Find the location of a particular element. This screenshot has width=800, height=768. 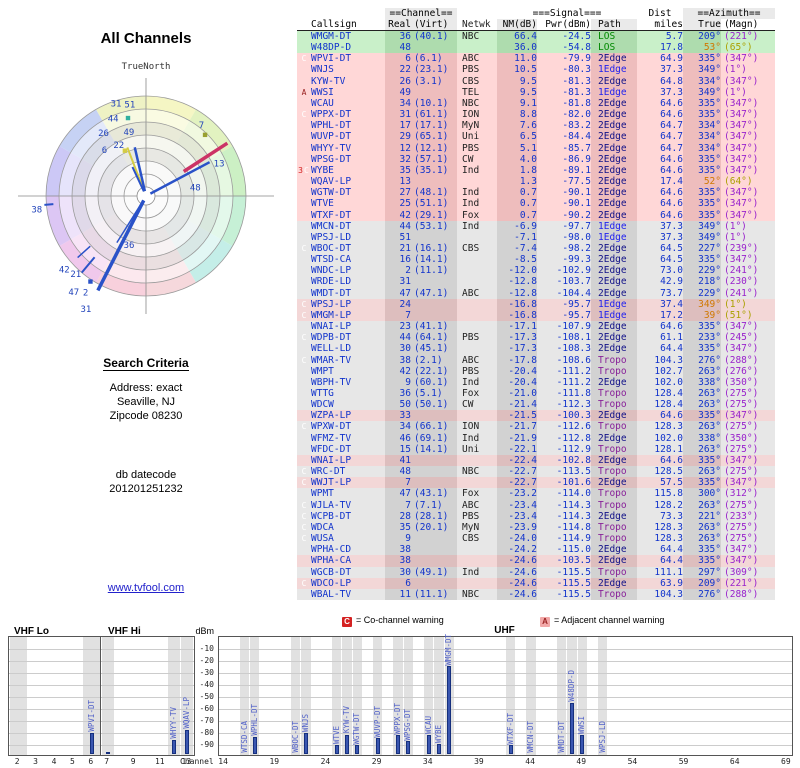

cell-true: 349° is located at coordinates (702, 304).